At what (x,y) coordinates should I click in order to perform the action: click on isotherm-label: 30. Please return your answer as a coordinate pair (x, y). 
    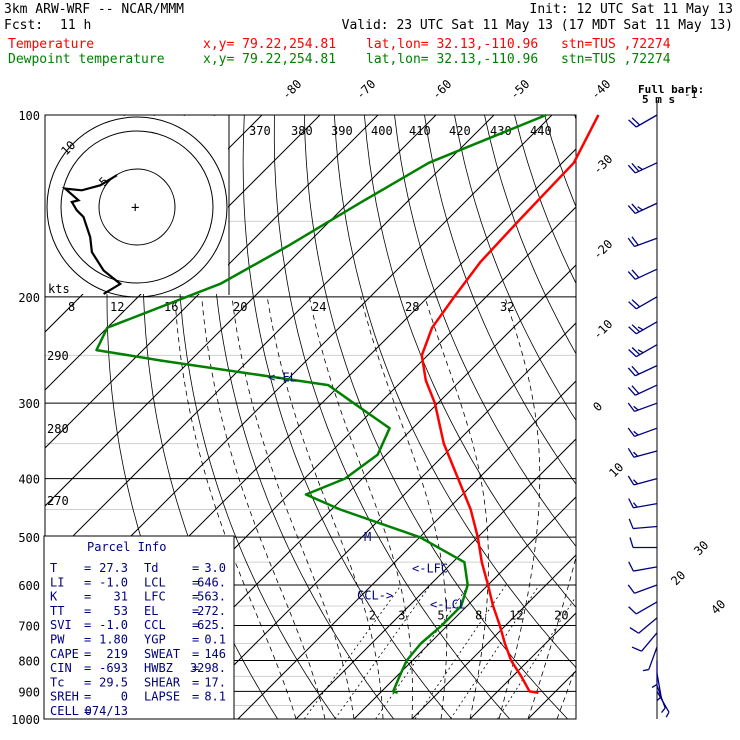
    Looking at the image, I should click on (701, 548).